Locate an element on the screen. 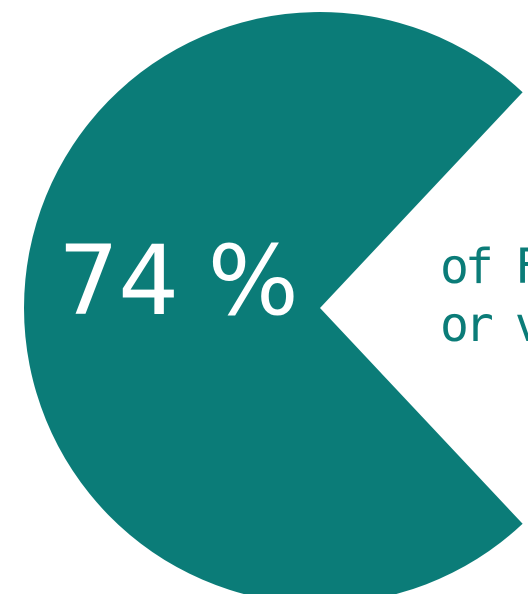 Image resolution: width=528 pixels, height=594 pixels. chart-caption: of Fr or ve is located at coordinates (484, 296).